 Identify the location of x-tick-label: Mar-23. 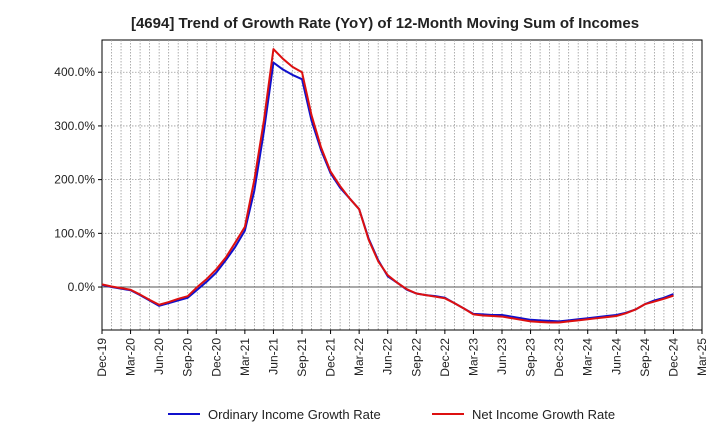
(473, 357).